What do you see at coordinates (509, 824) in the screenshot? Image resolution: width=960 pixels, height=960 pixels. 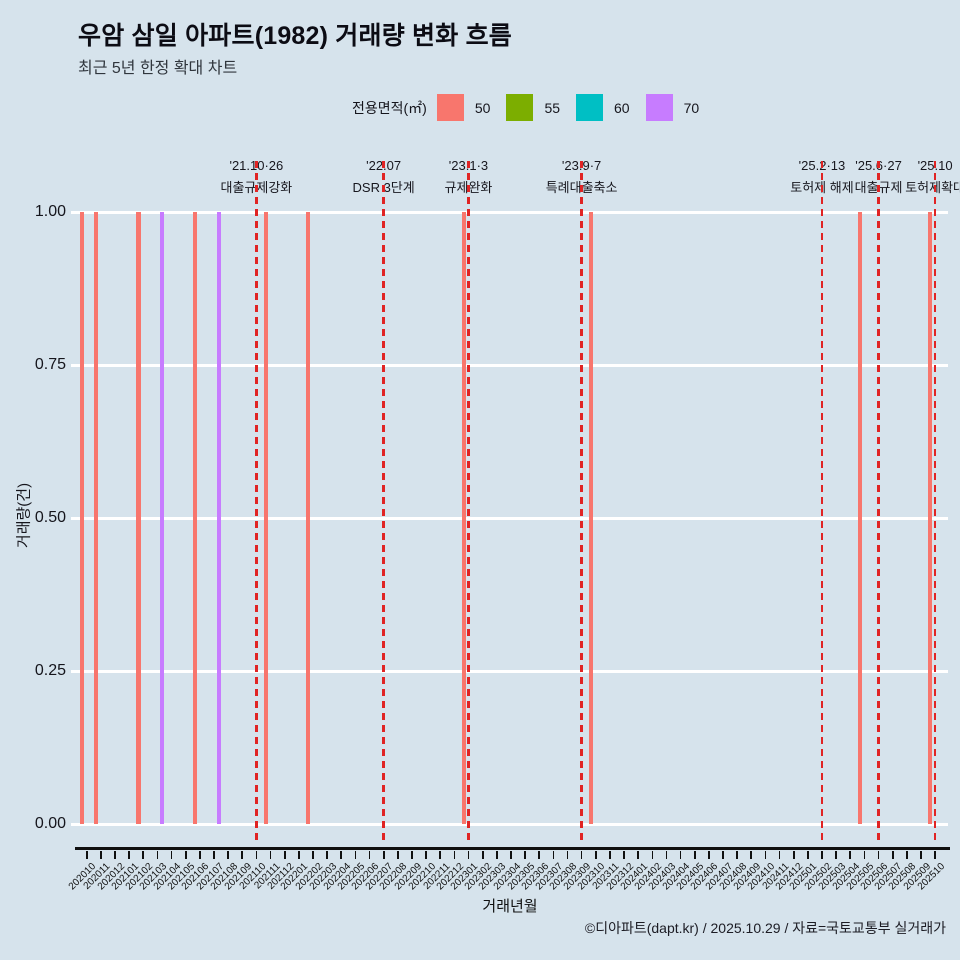 I see `gridline-0.00` at bounding box center [509, 824].